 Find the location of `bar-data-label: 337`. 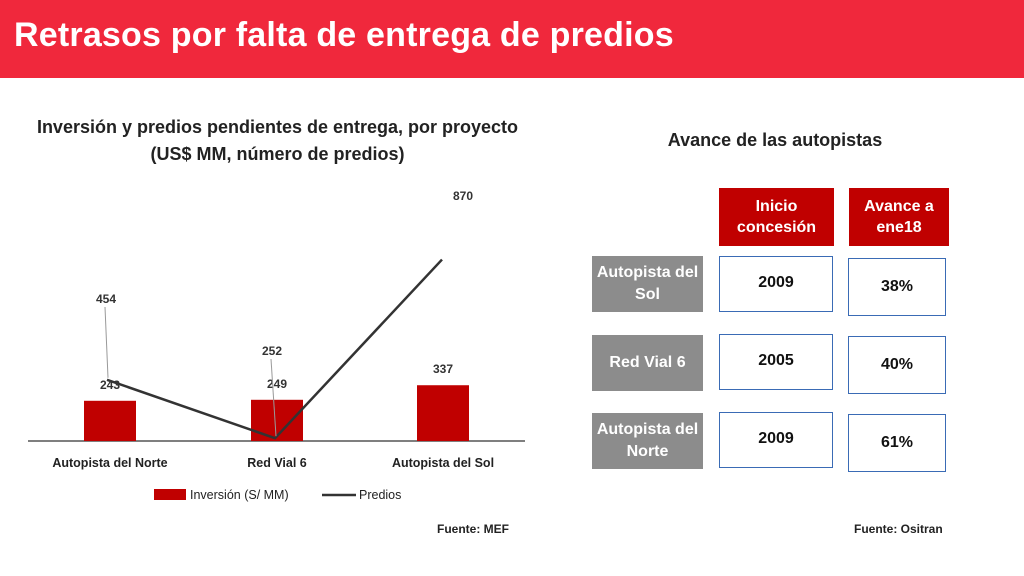

bar-data-label: 337 is located at coordinates (443, 369).